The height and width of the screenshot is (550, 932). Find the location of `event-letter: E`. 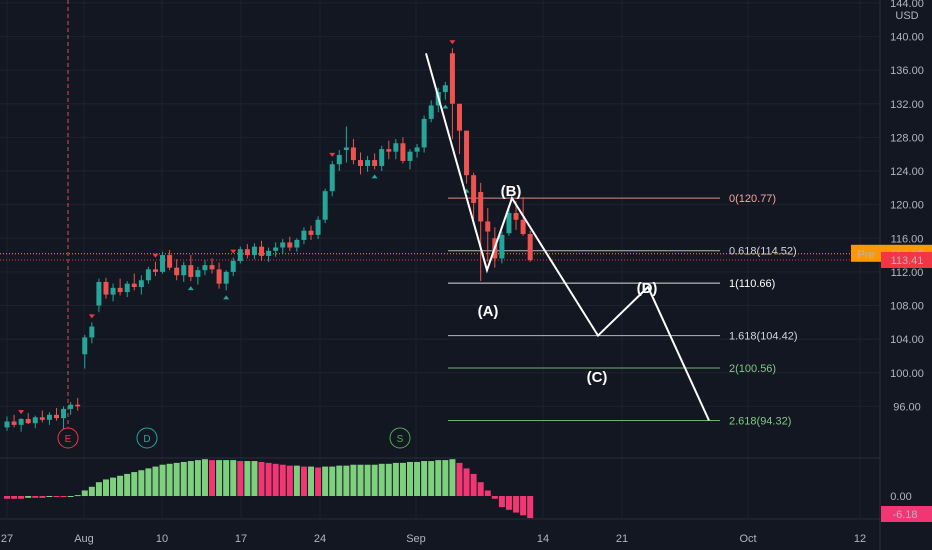

event-letter: E is located at coordinates (68, 439).